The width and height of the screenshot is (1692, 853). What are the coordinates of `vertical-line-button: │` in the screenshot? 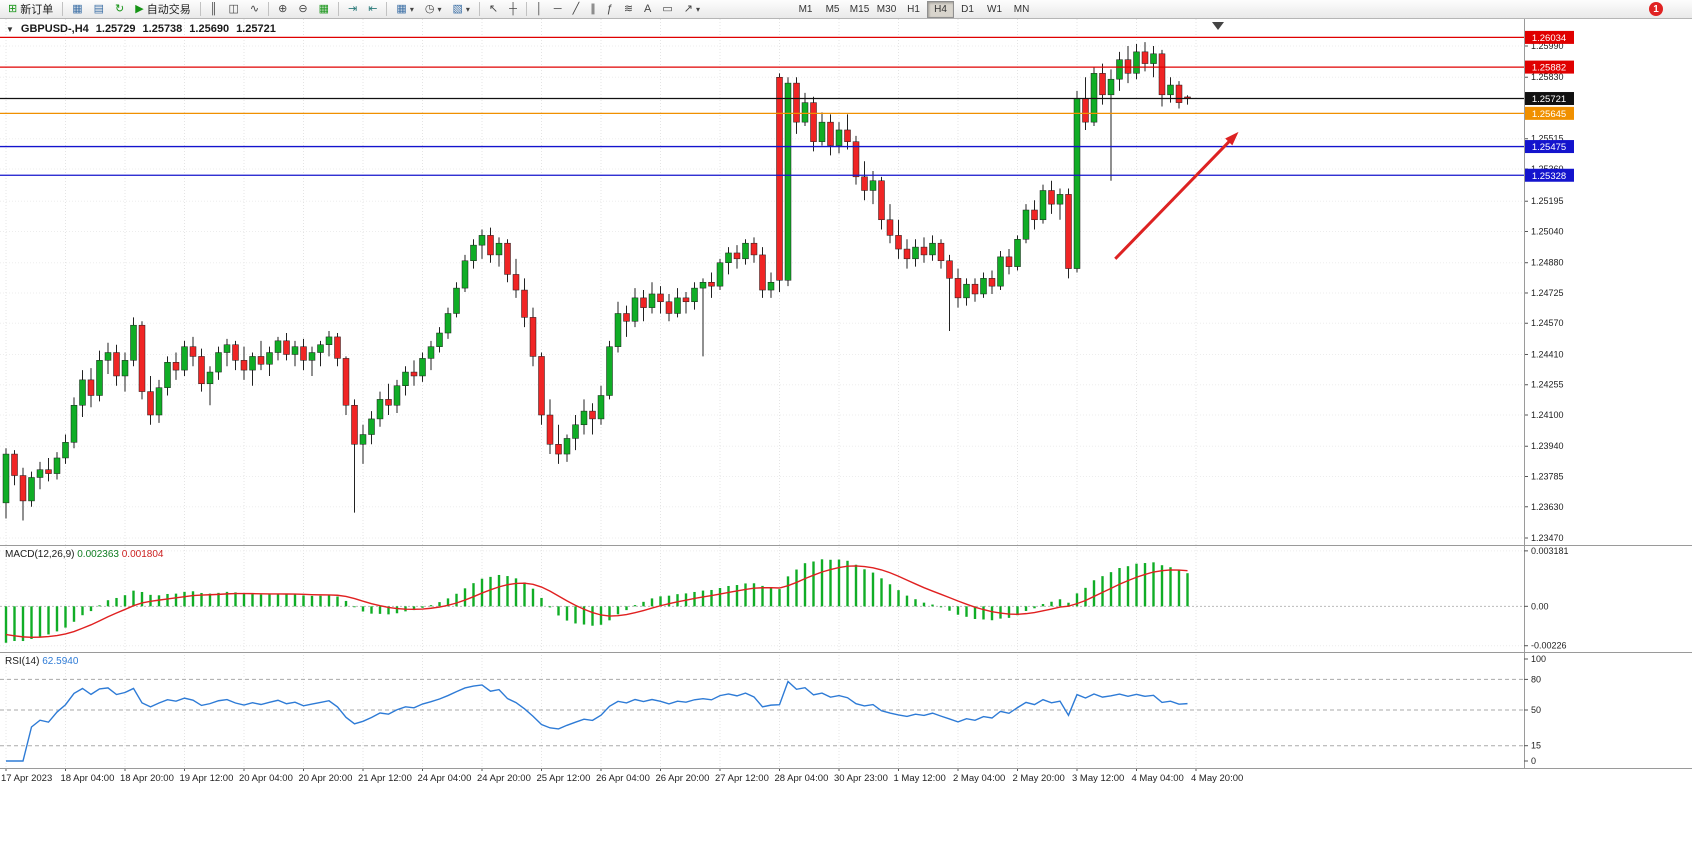 It's located at (539, 9).